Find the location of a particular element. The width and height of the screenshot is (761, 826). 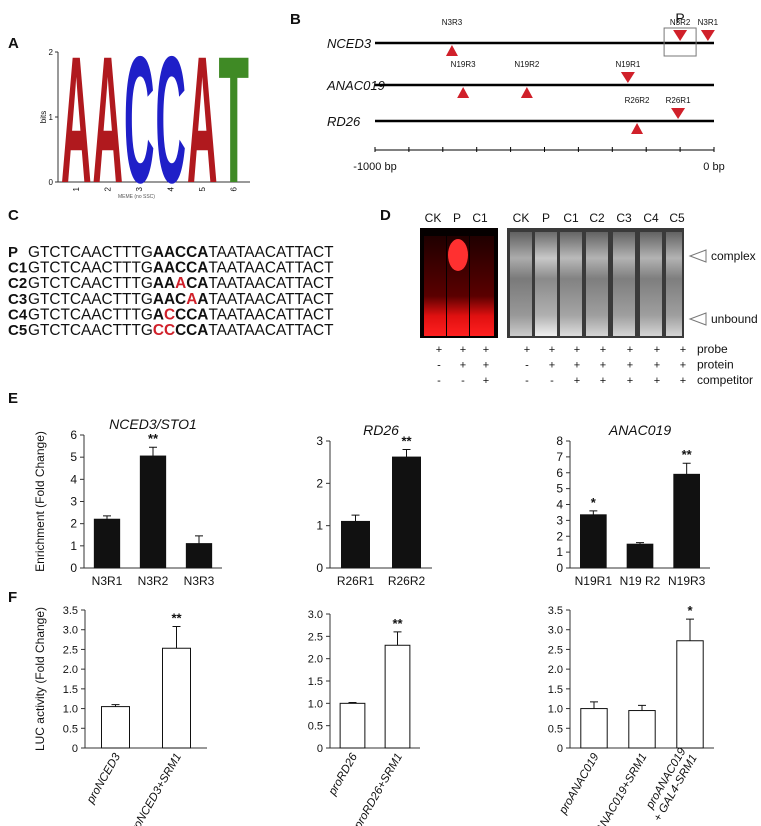

chart-title: NCED3/STO1 is located at coordinates (153, 424).